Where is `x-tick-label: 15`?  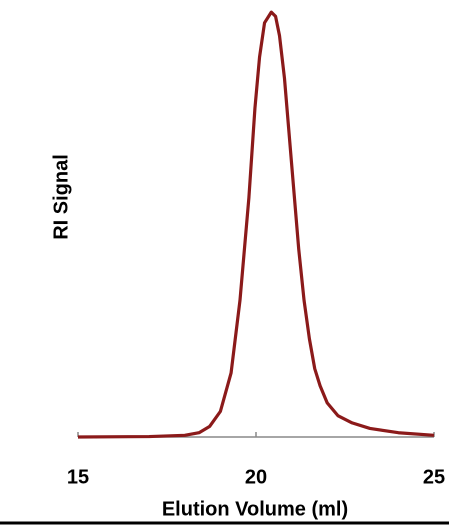
x-tick-label: 15 is located at coordinates (78, 477).